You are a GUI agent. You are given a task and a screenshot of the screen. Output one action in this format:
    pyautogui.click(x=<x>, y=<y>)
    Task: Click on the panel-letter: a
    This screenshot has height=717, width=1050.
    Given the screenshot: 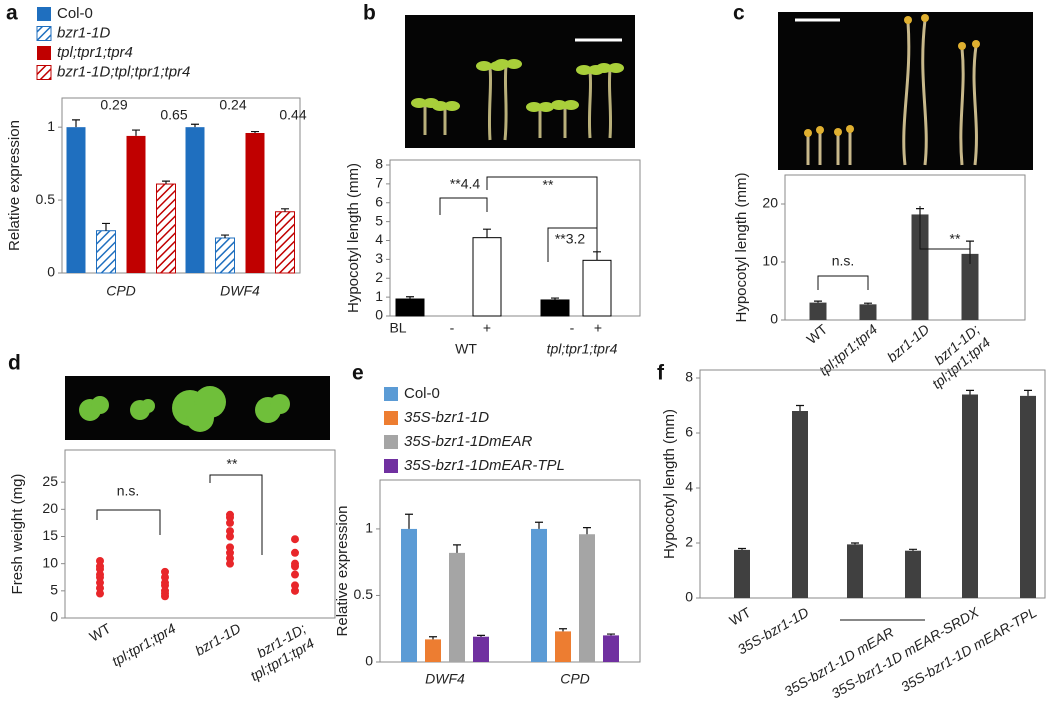 What is the action you would take?
    pyautogui.click(x=12, y=13)
    